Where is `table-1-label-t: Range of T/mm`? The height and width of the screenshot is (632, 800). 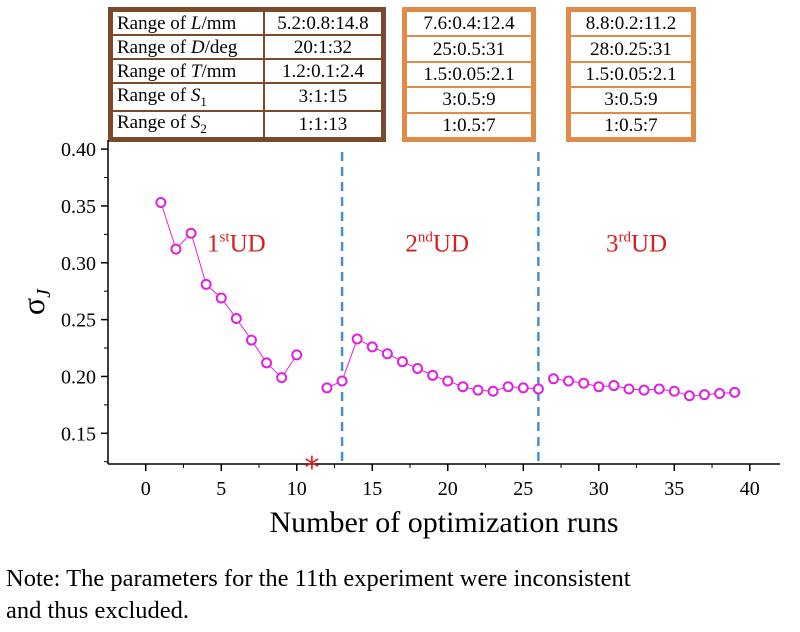
table-1-label-t: Range of T/mm is located at coordinates (188, 71).